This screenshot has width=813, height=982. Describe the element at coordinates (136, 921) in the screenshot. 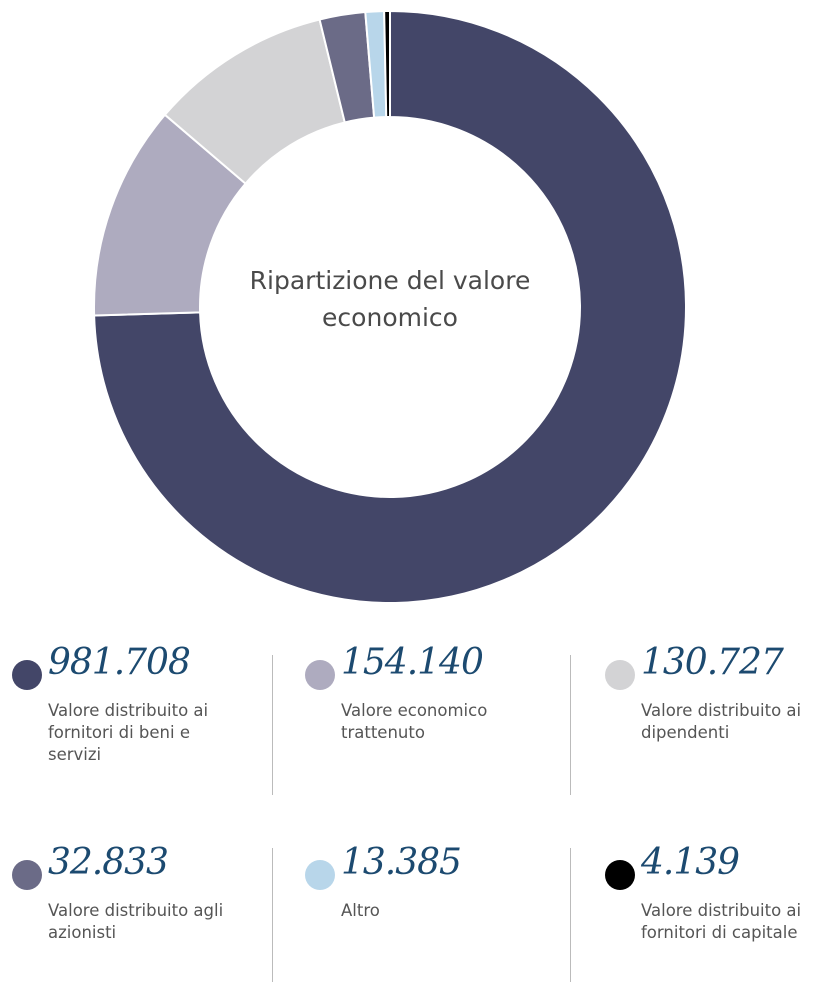

I see `legend-label: Valore distribuito agli azionisti` at that location.